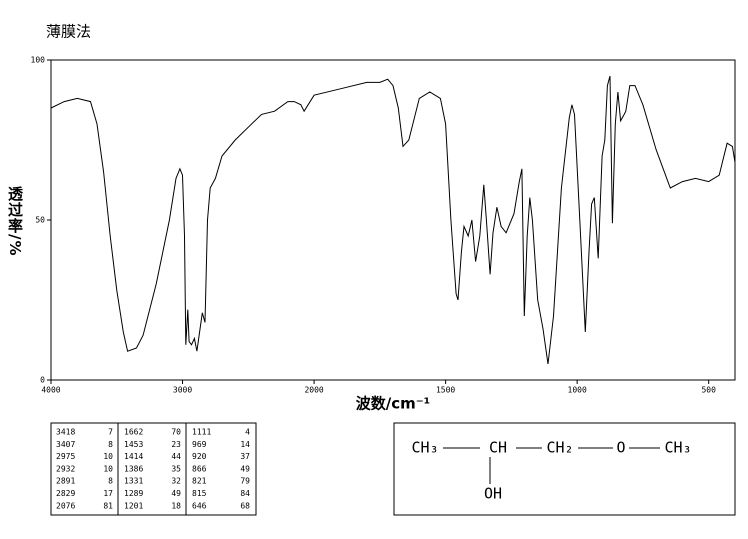  Describe the element at coordinates (620, 448) in the screenshot. I see `structure-group: O` at that location.